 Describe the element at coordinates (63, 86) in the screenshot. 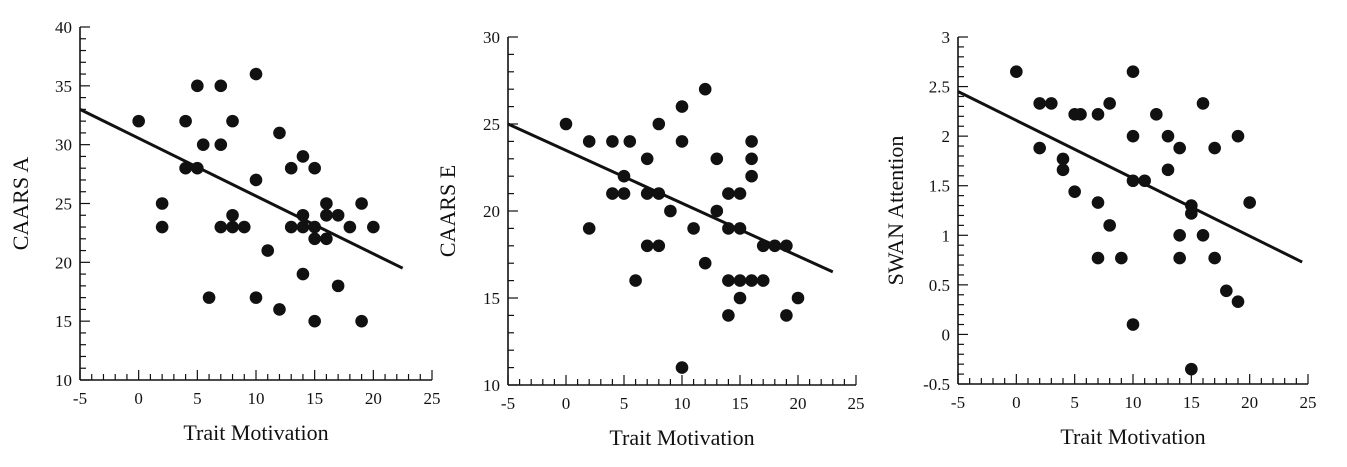

I see `y-tick-label: 35` at that location.